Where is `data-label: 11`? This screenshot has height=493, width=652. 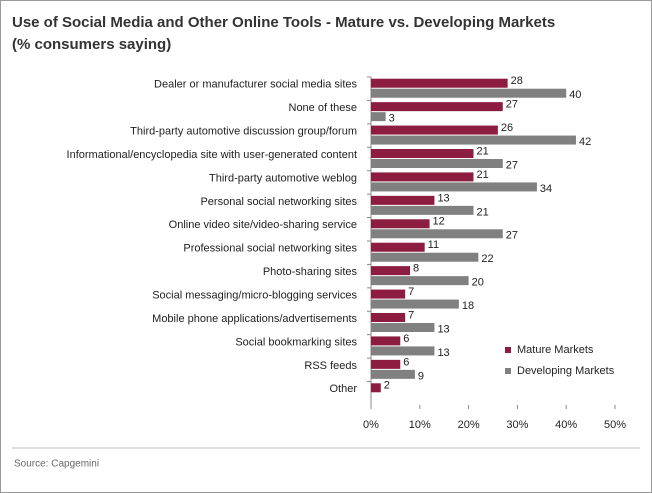 data-label: 11 is located at coordinates (433, 245).